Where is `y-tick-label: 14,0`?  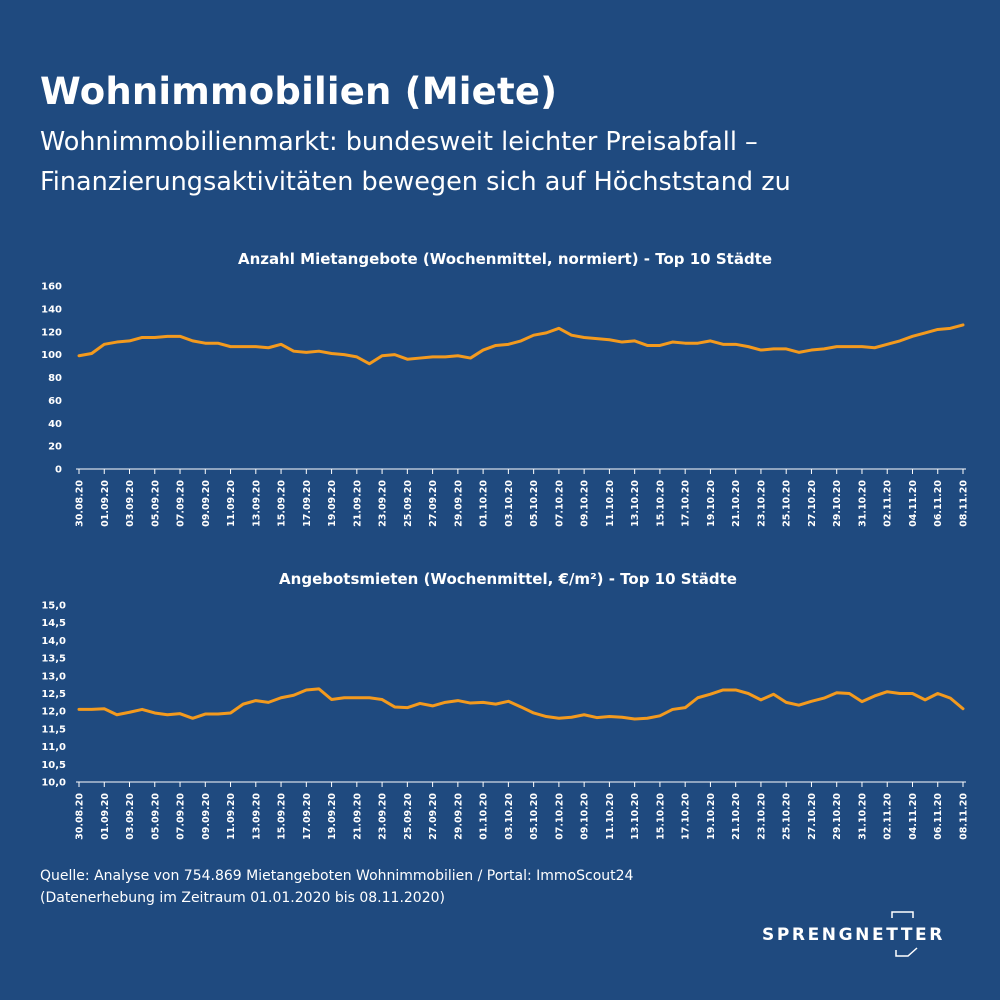 y-tick-label: 14,0 is located at coordinates (53, 641).